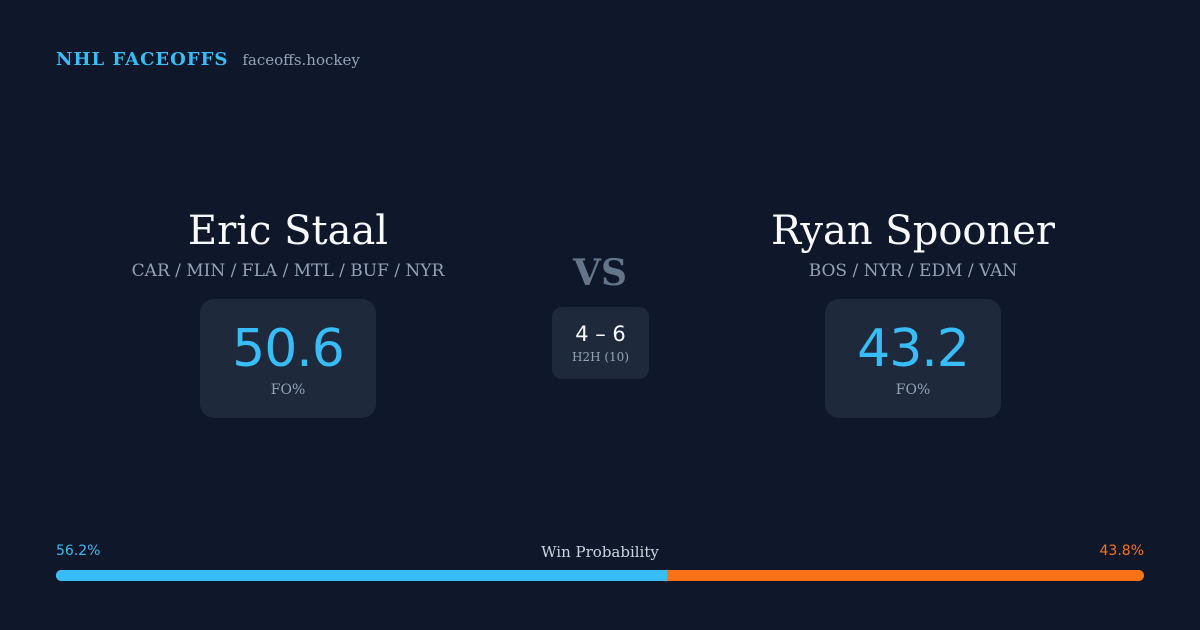 Image resolution: width=1200 pixels, height=630 pixels. I want to click on player-left-fo-label: FO%, so click(288, 389).